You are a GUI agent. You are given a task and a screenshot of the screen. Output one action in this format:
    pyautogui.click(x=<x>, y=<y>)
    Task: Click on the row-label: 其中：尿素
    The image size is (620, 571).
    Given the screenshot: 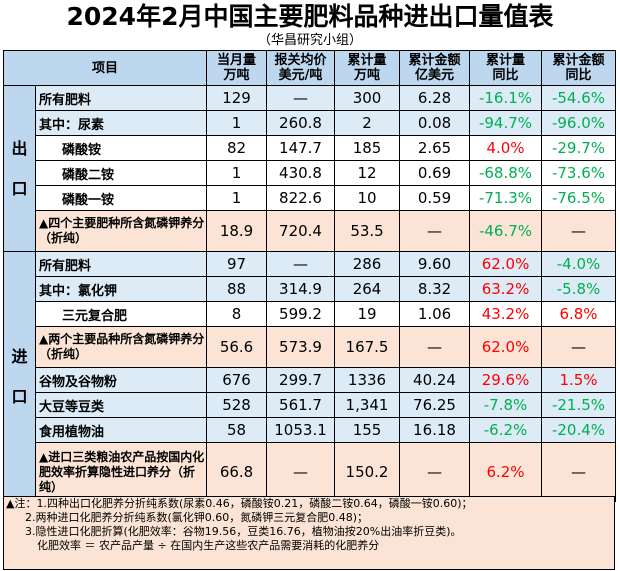 What is the action you would take?
    pyautogui.click(x=121, y=123)
    